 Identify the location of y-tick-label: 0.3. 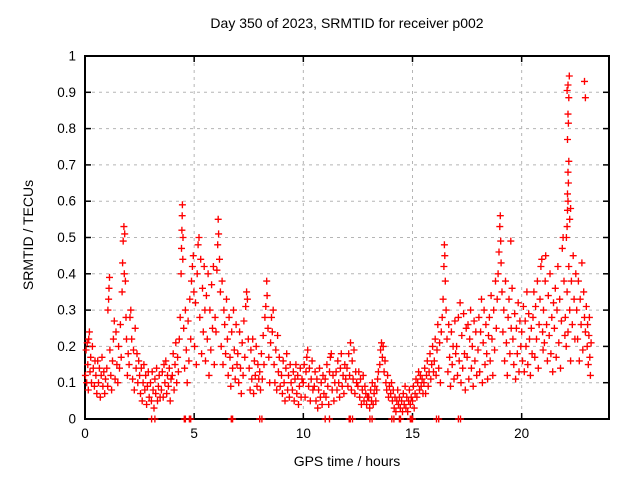
(66, 310).